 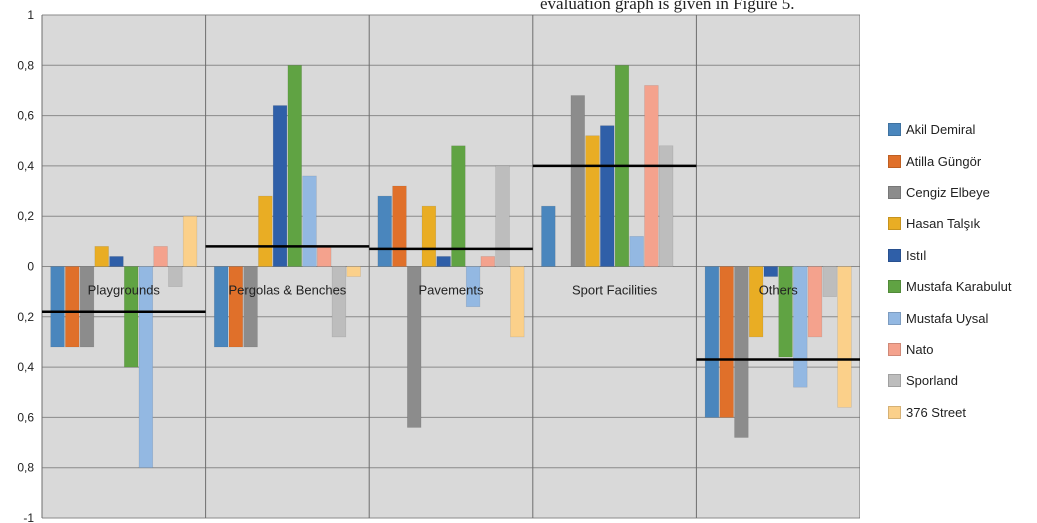 I want to click on legend-item: Atilla Güngör, so click(x=950, y=160).